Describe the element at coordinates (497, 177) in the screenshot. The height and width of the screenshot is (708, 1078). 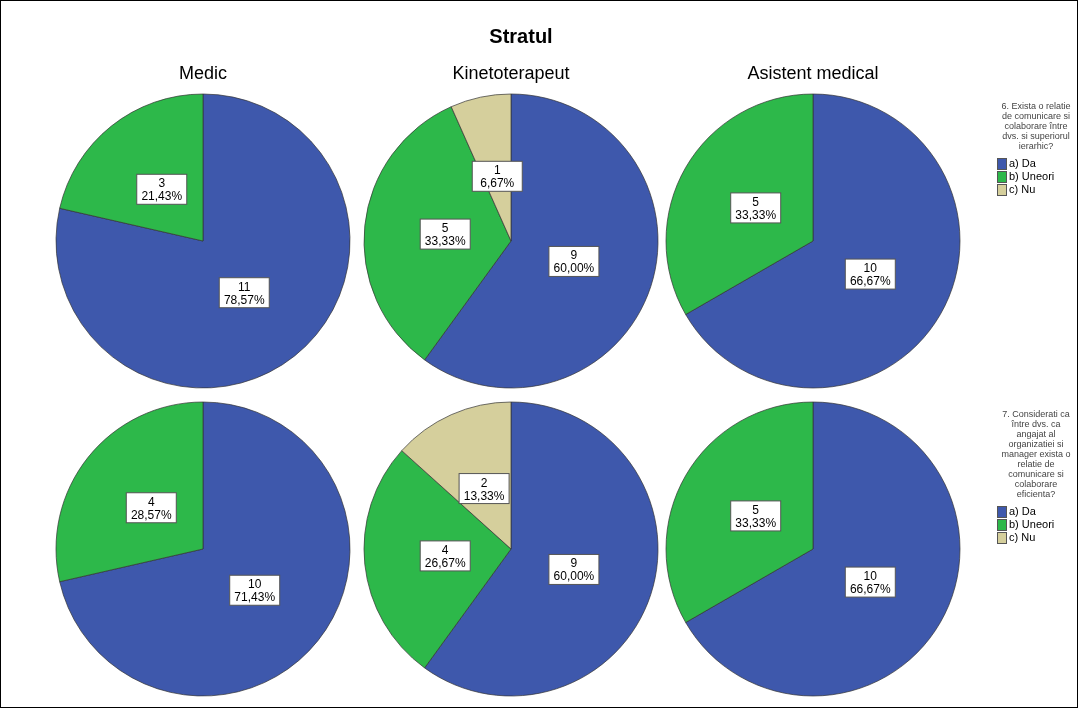
I see `data-label: 1 6,67%` at that location.